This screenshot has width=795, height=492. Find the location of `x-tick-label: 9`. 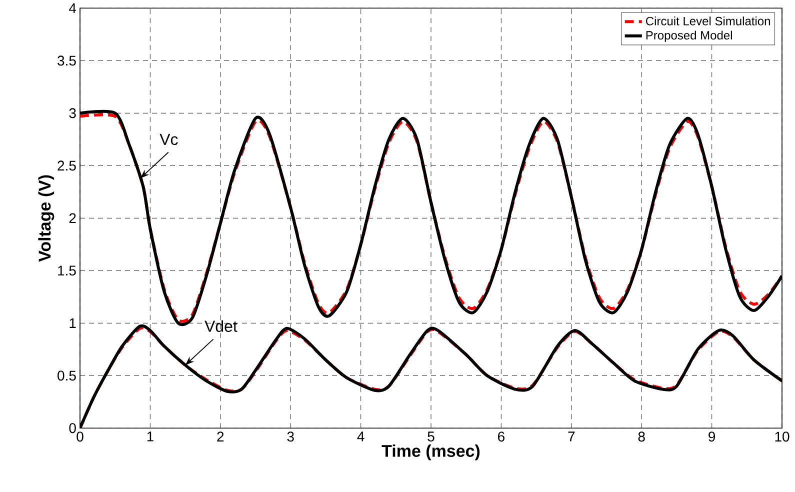

x-tick-label: 9 is located at coordinates (712, 437).